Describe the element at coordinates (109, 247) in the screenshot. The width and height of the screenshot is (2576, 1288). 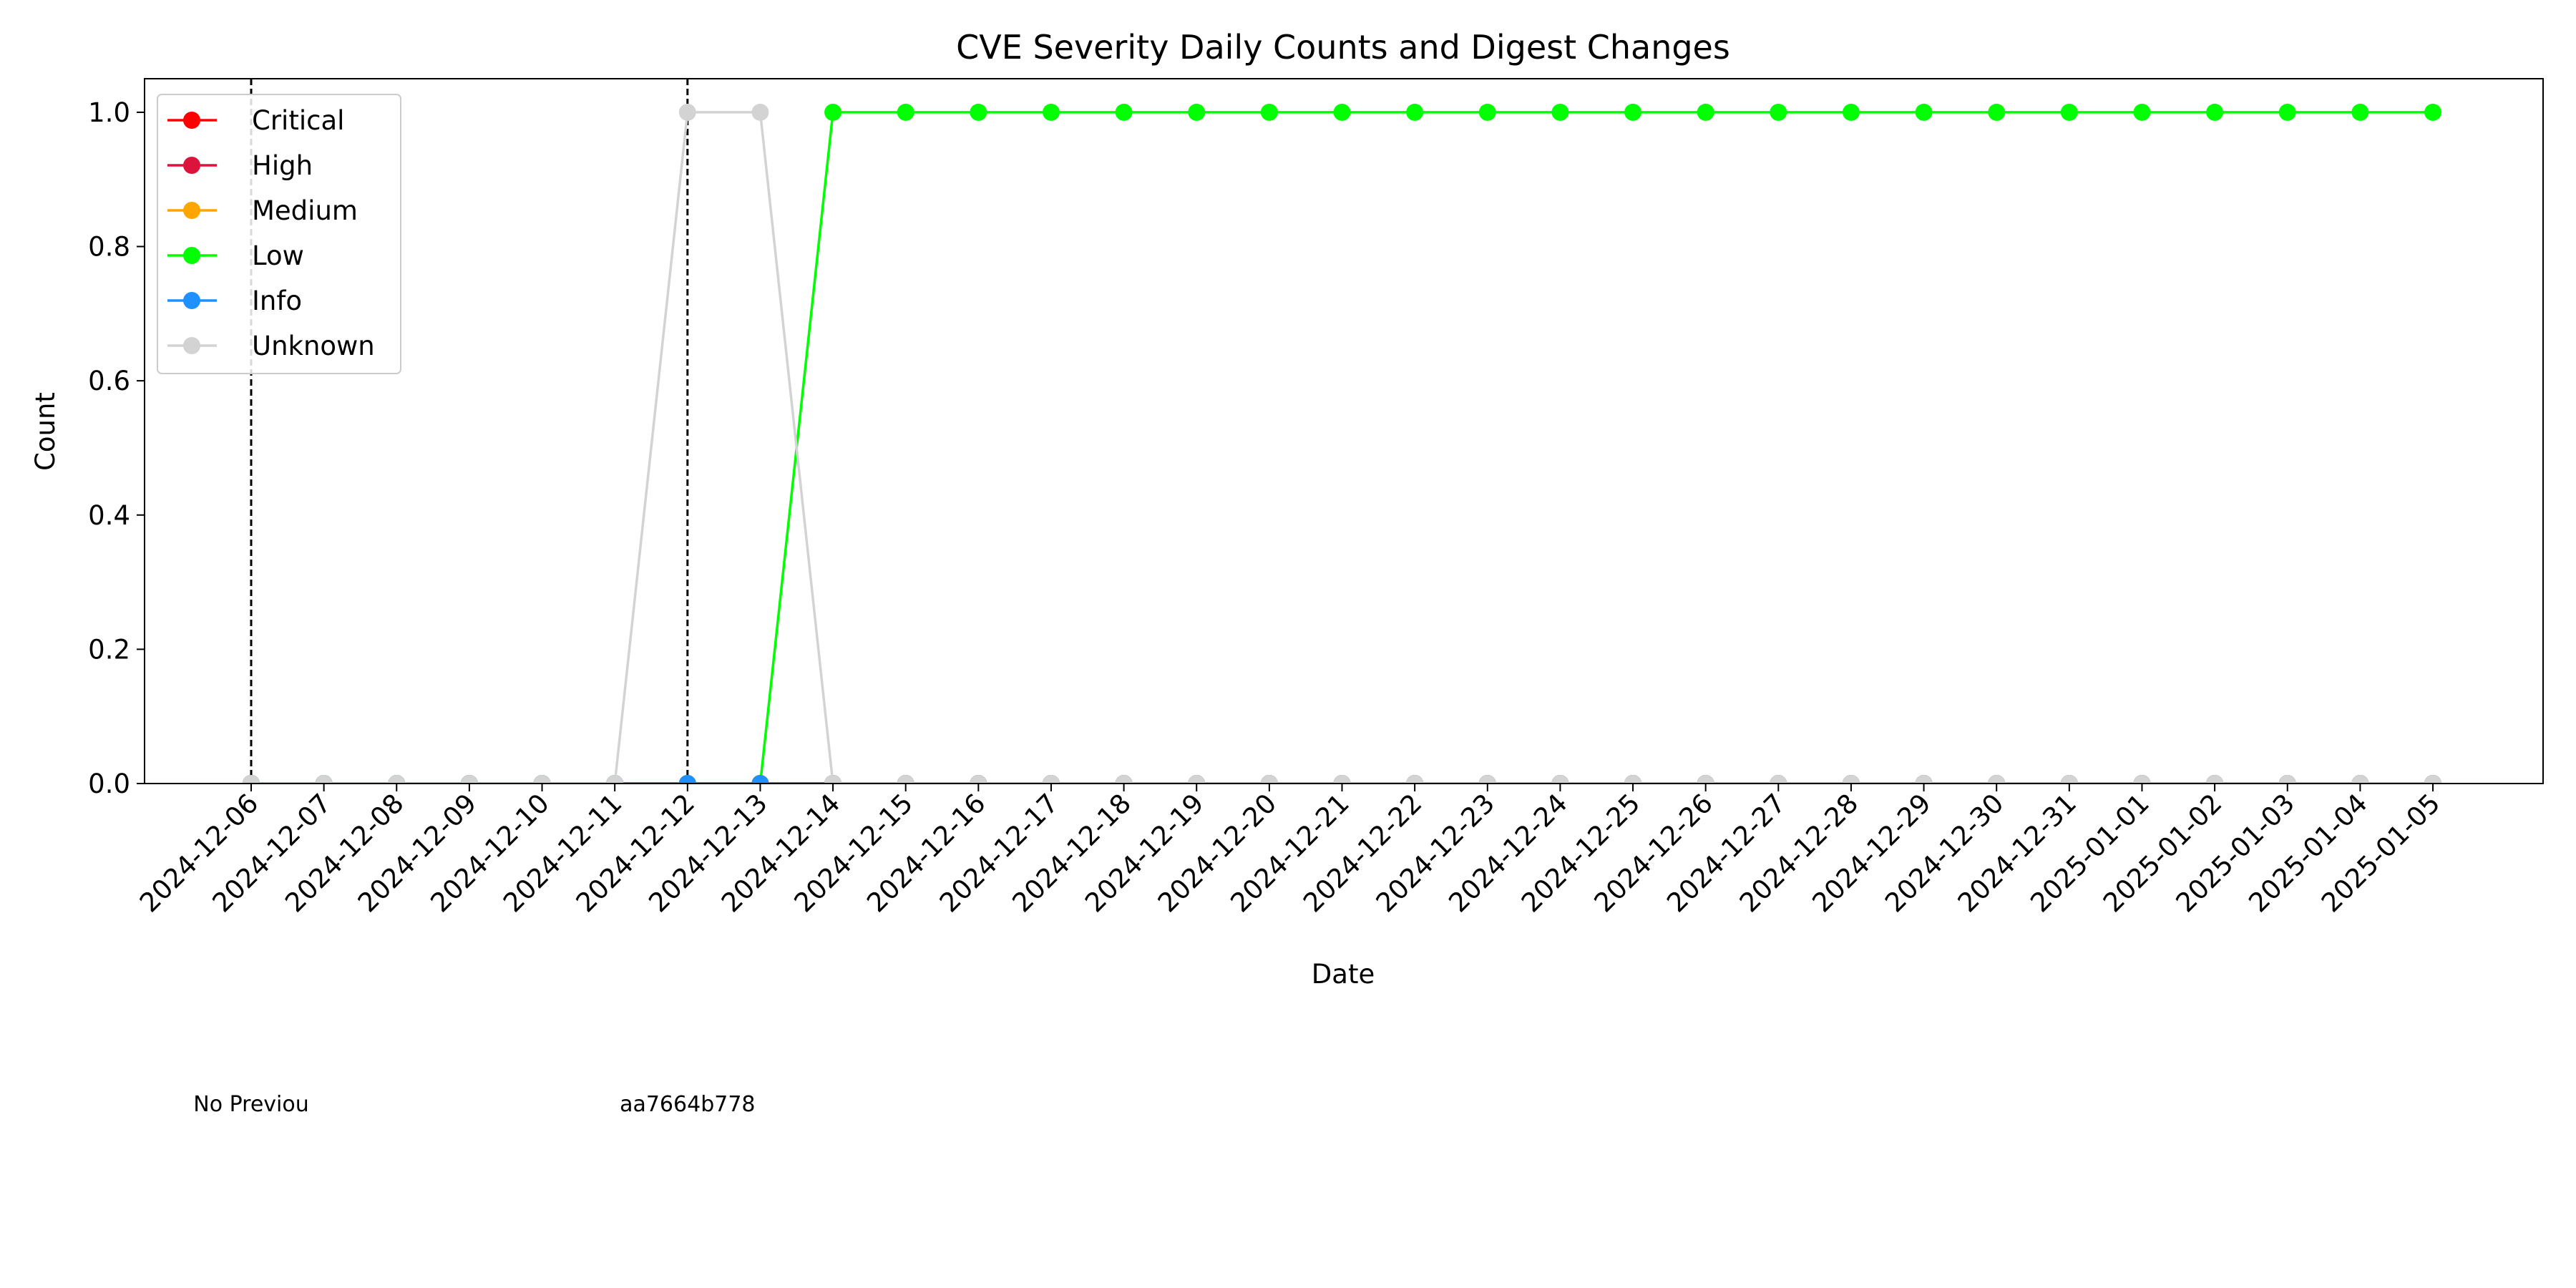
I see `y-tick-label: 0.8` at that location.